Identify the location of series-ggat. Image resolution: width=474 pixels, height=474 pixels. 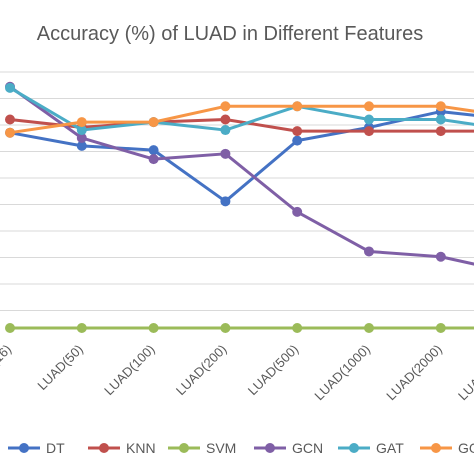
(239, 119).